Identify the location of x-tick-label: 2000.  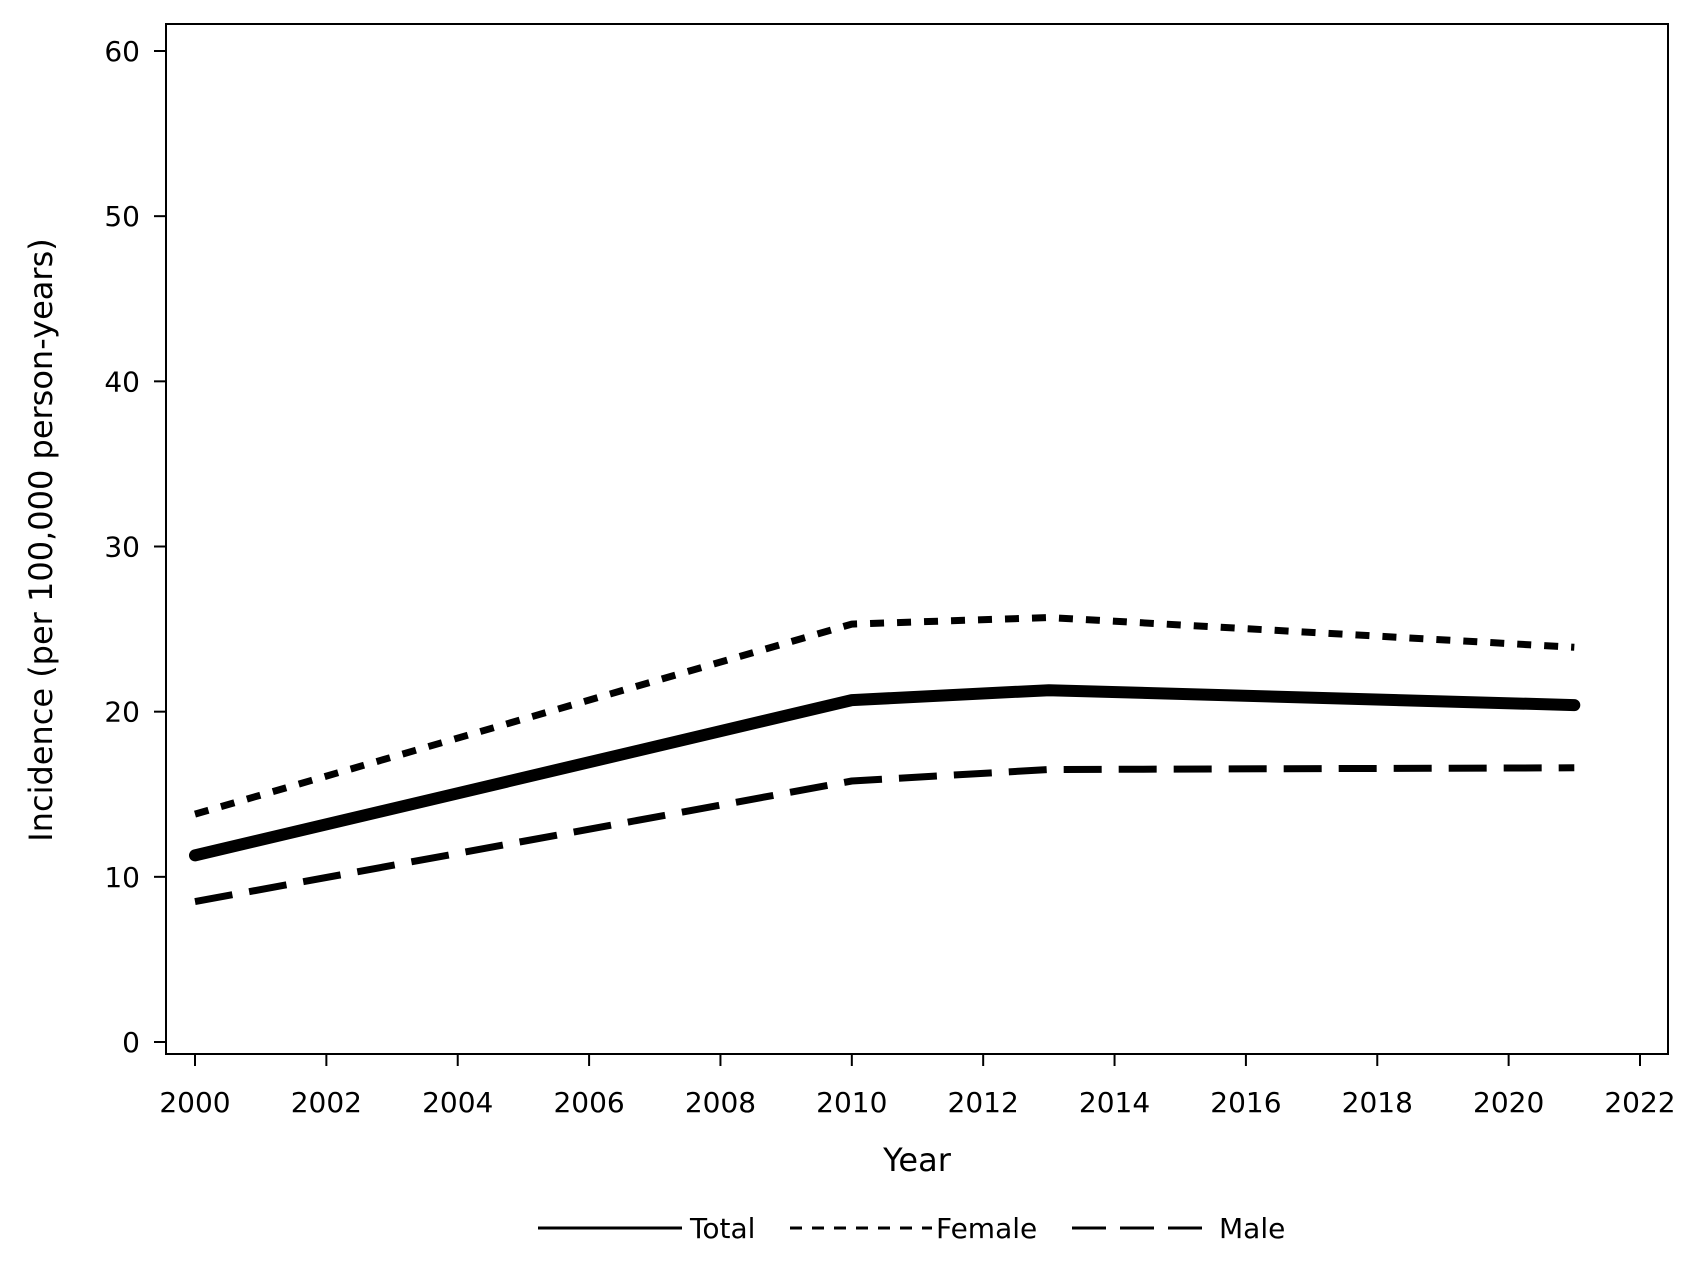
(194, 1102).